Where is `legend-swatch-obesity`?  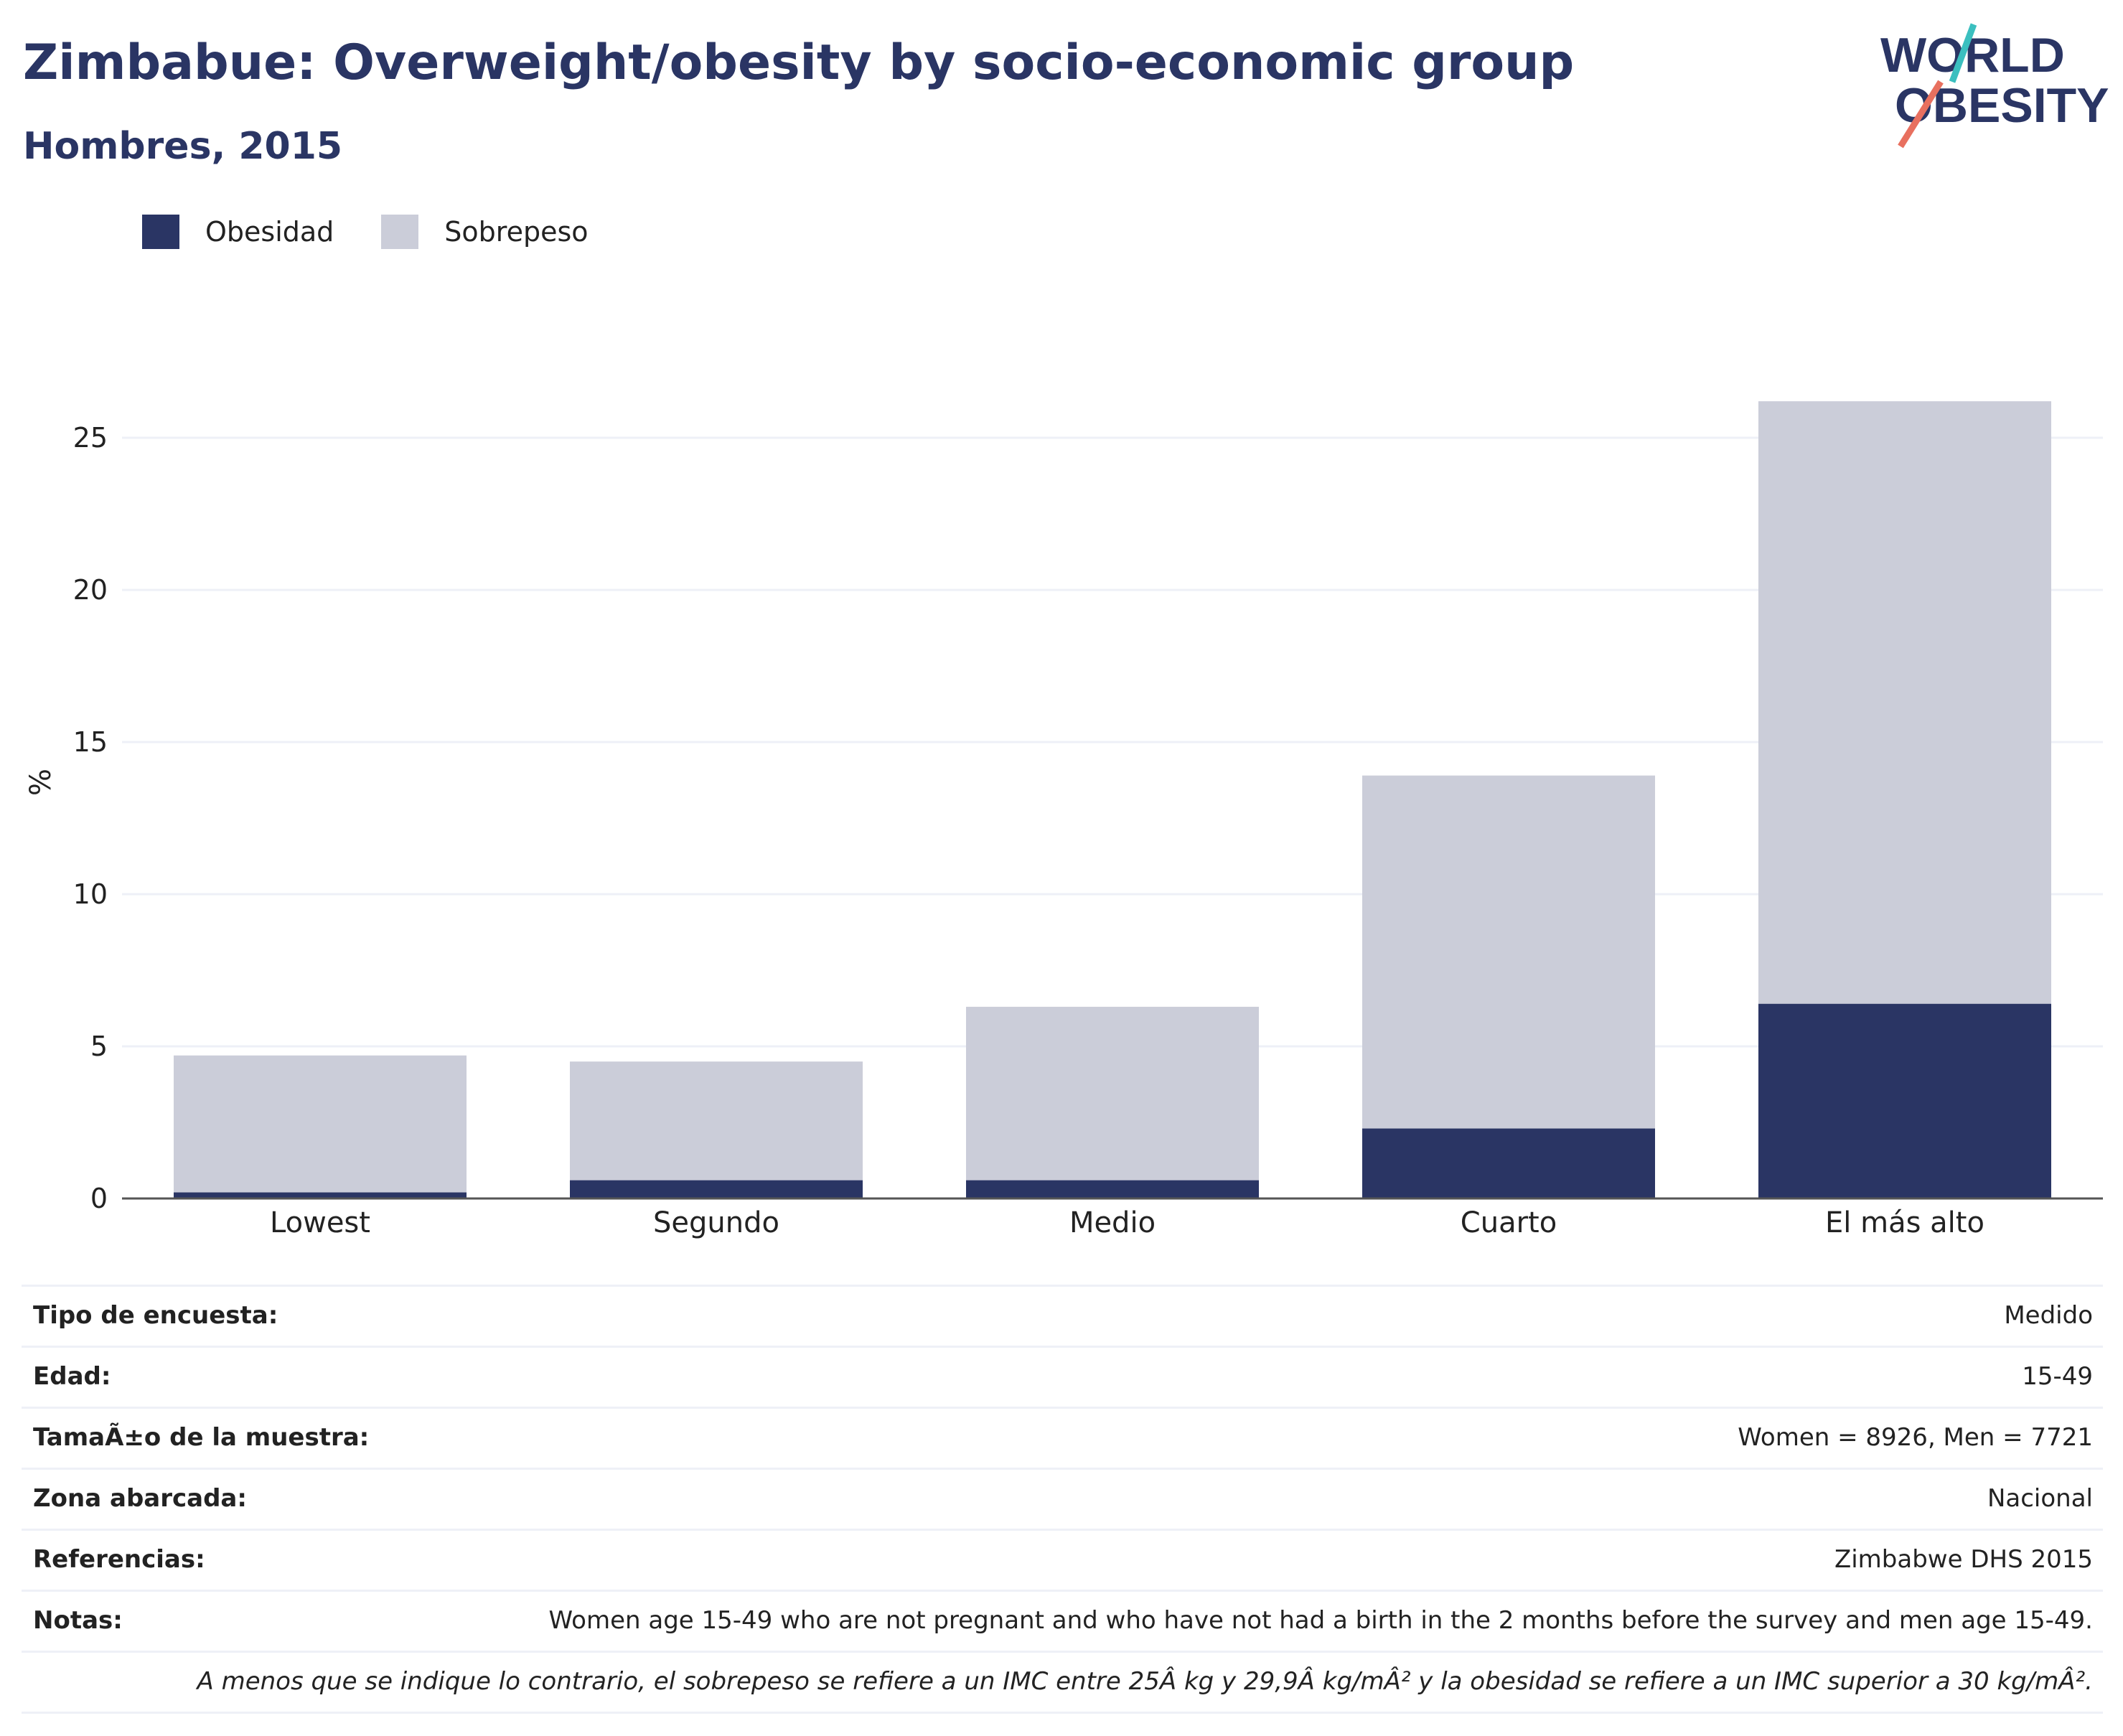
legend-swatch-obesity is located at coordinates (160, 232).